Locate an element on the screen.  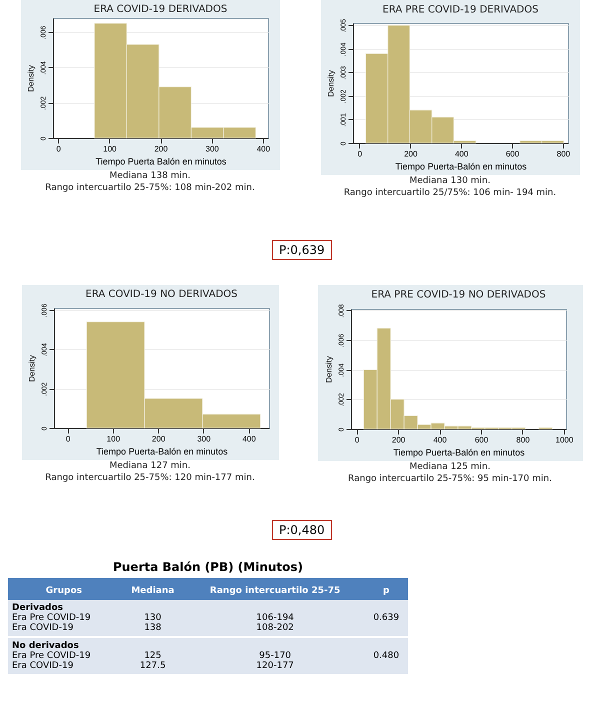
text: Mediana 130 min. is located at coordinates (450, 181).